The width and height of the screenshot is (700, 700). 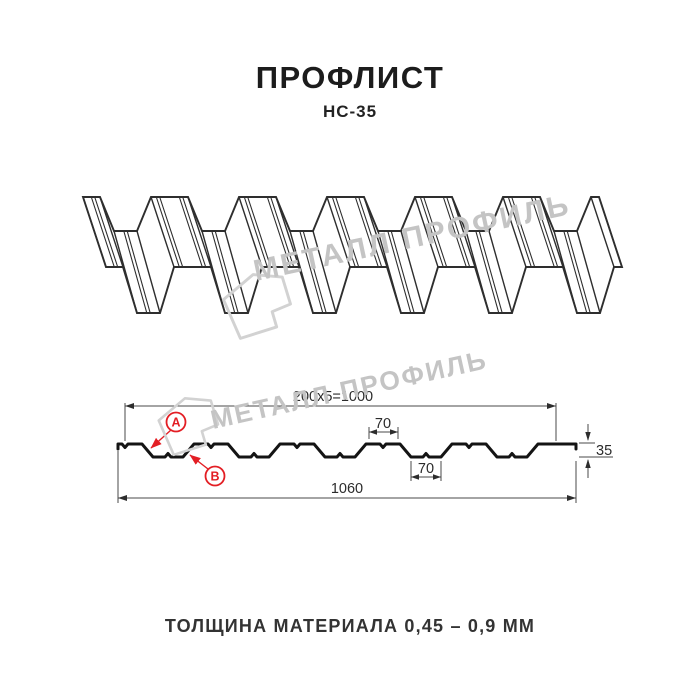 I want to click on callout-a-label: А, so click(x=175, y=423).